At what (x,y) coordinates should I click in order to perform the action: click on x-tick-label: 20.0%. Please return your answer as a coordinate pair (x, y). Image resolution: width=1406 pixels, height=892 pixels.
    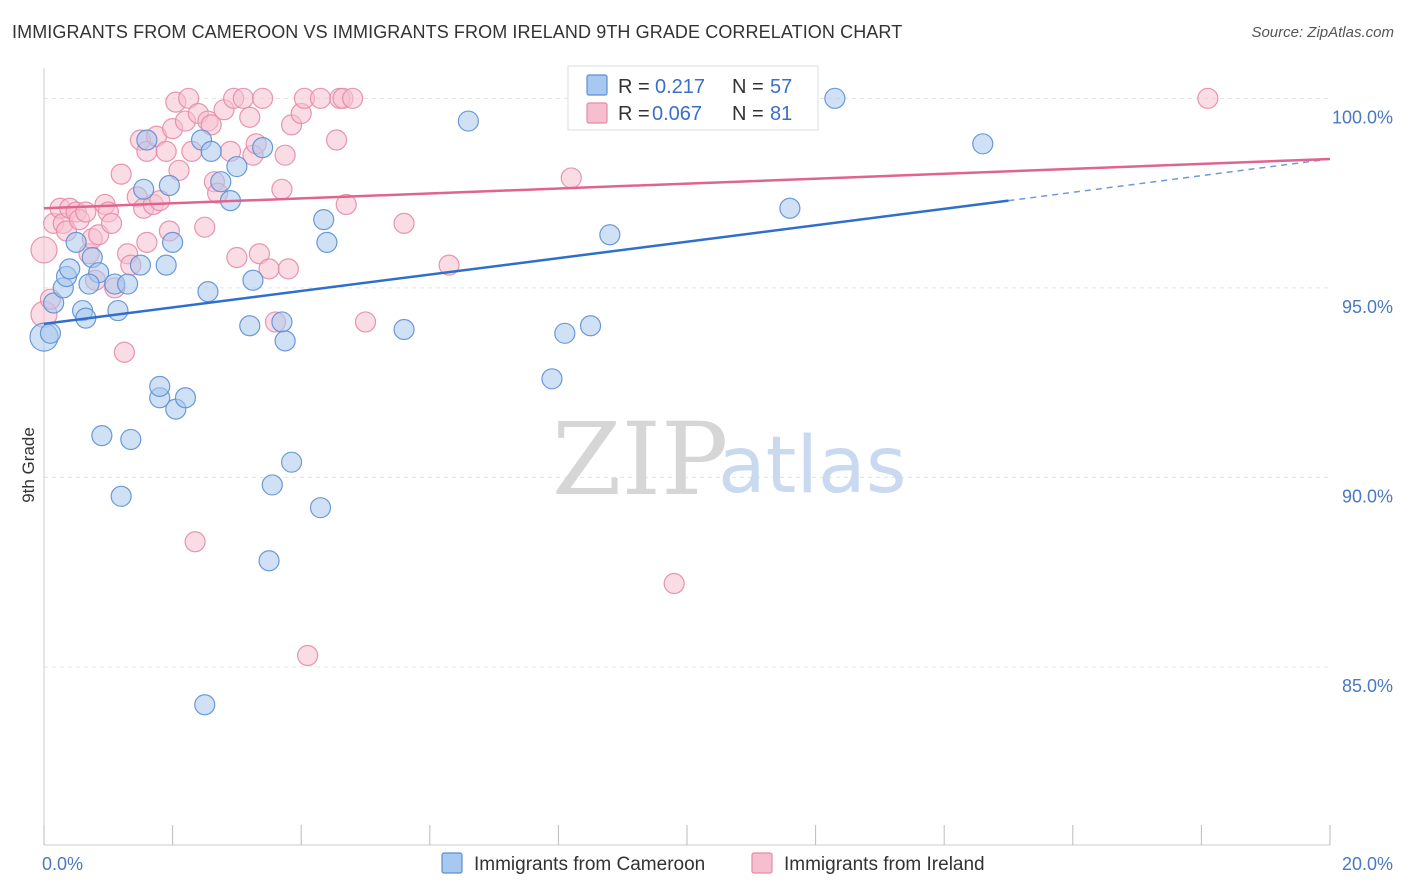
    Looking at the image, I should click on (1367, 864).